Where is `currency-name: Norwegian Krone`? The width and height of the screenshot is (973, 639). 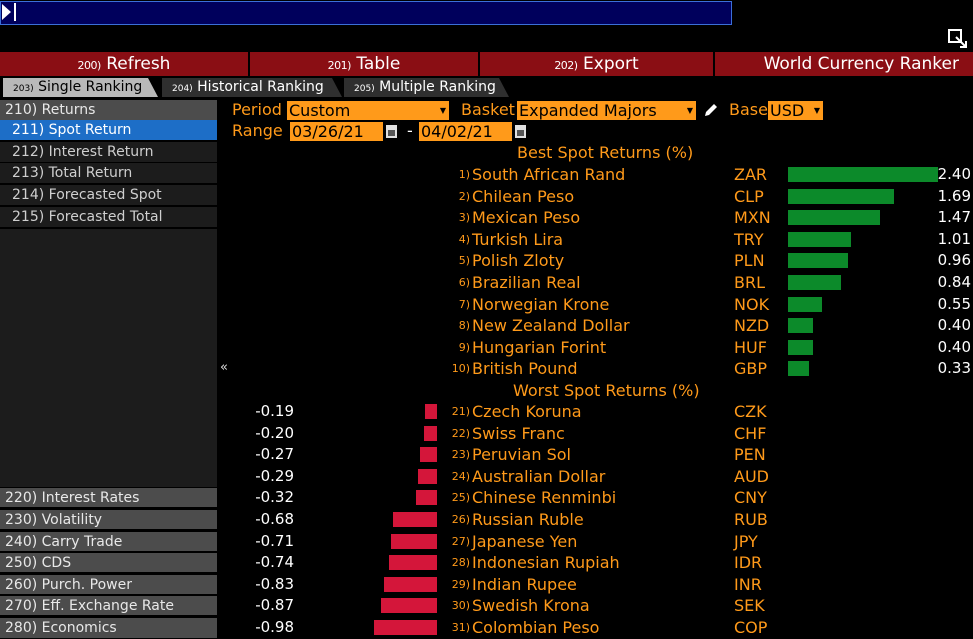
currency-name: Norwegian Krone is located at coordinates (541, 304).